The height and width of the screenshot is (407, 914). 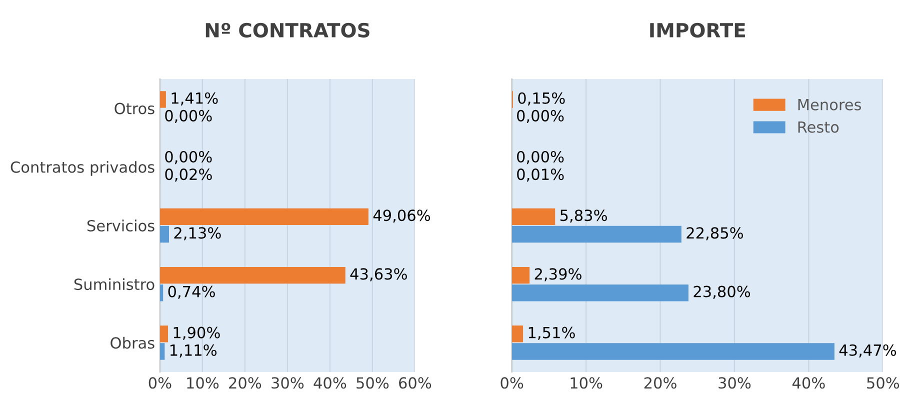 What do you see at coordinates (114, 284) in the screenshot?
I see `y-tick-label: Suministro` at bounding box center [114, 284].